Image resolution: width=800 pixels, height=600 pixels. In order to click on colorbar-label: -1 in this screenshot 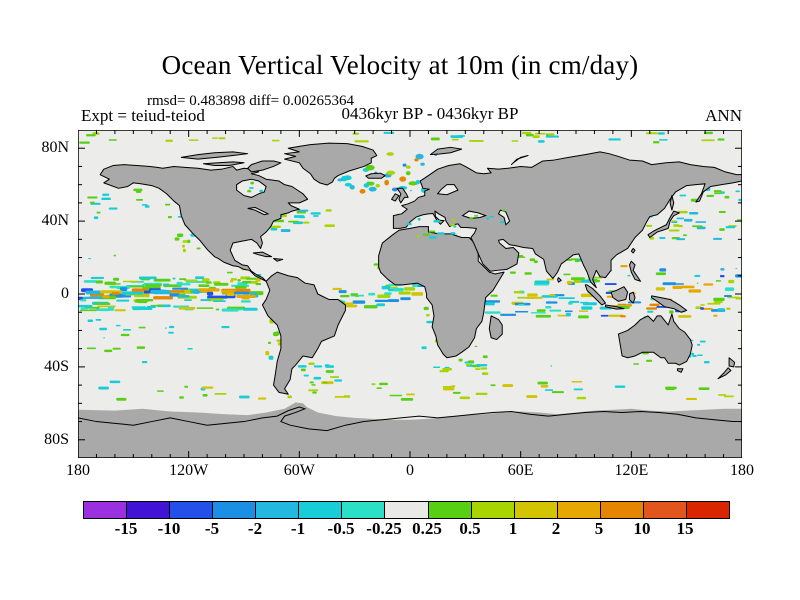, I will do `click(298, 528)`.